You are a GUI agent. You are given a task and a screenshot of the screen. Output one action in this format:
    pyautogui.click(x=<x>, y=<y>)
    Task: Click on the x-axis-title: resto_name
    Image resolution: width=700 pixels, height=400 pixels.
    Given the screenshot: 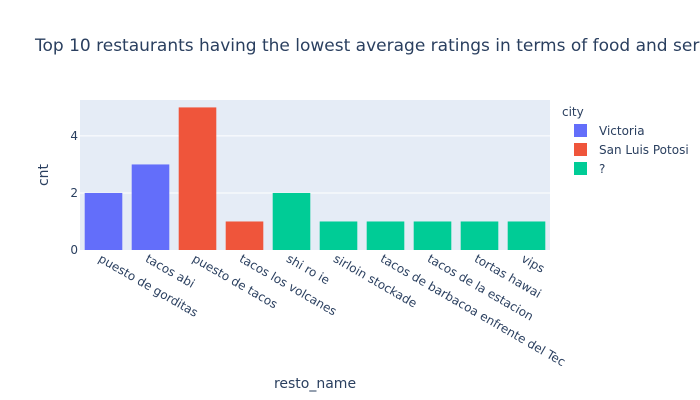 What is the action you would take?
    pyautogui.click(x=315, y=384)
    